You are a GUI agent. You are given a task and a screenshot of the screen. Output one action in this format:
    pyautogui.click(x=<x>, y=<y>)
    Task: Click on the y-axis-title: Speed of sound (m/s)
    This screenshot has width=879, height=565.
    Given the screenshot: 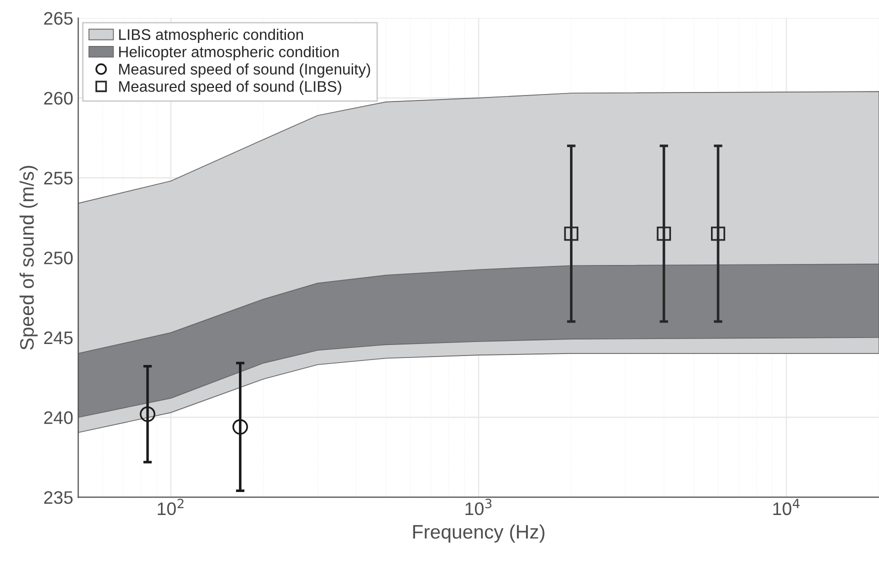 What is the action you would take?
    pyautogui.click(x=29, y=258)
    